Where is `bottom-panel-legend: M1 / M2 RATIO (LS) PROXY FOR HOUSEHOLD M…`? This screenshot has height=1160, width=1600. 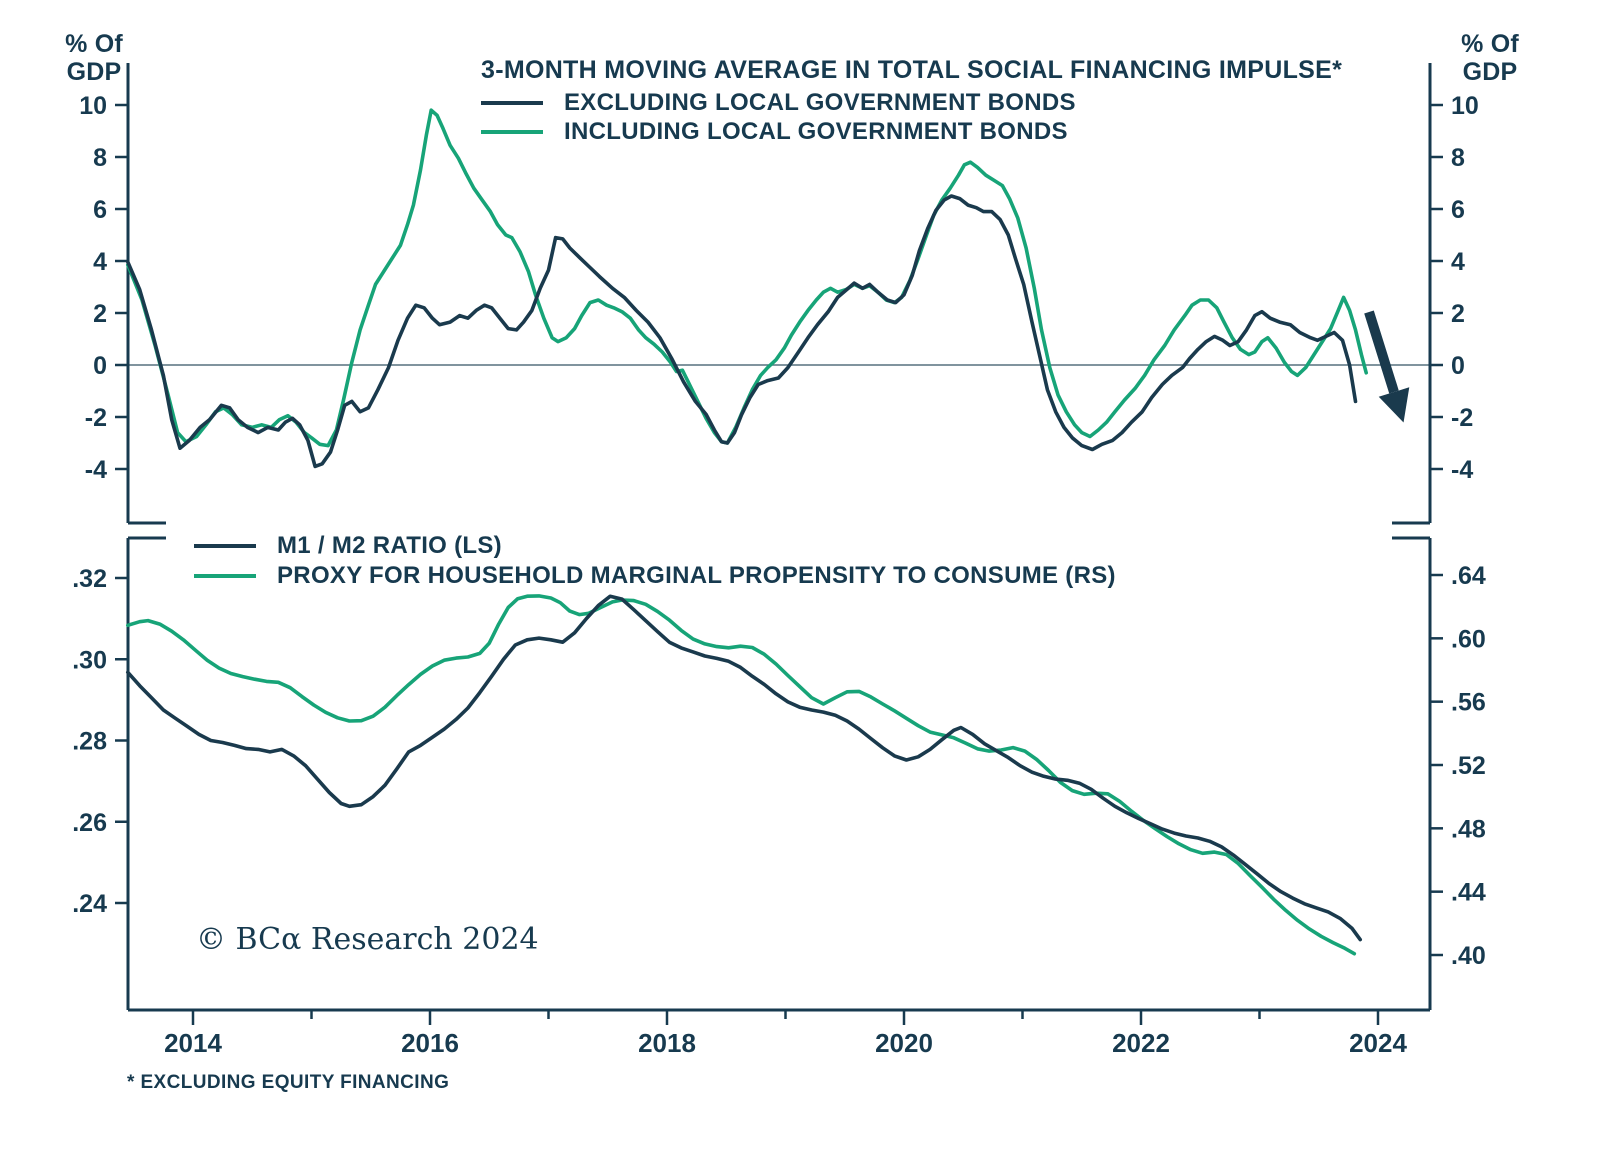 bottom-panel-legend: M1 / M2 RATIO (LS) PROXY FOR HOUSEHOLD M… is located at coordinates (655, 561).